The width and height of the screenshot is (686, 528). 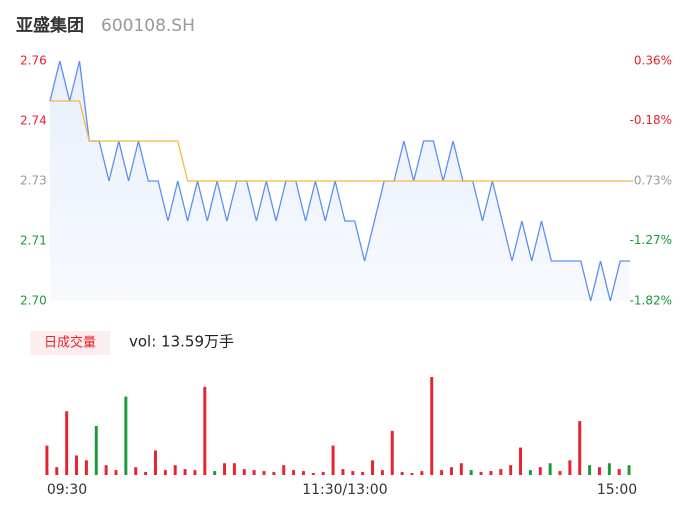 I want to click on volume-total: vol: 13.59万手, so click(x=181, y=342).